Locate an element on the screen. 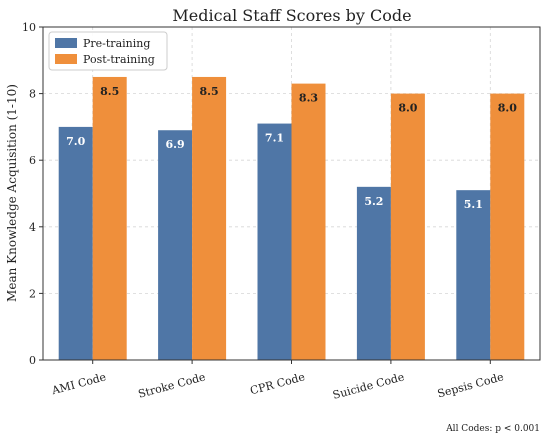  chart-title: Medical Staff Scores by Code is located at coordinates (291, 15).